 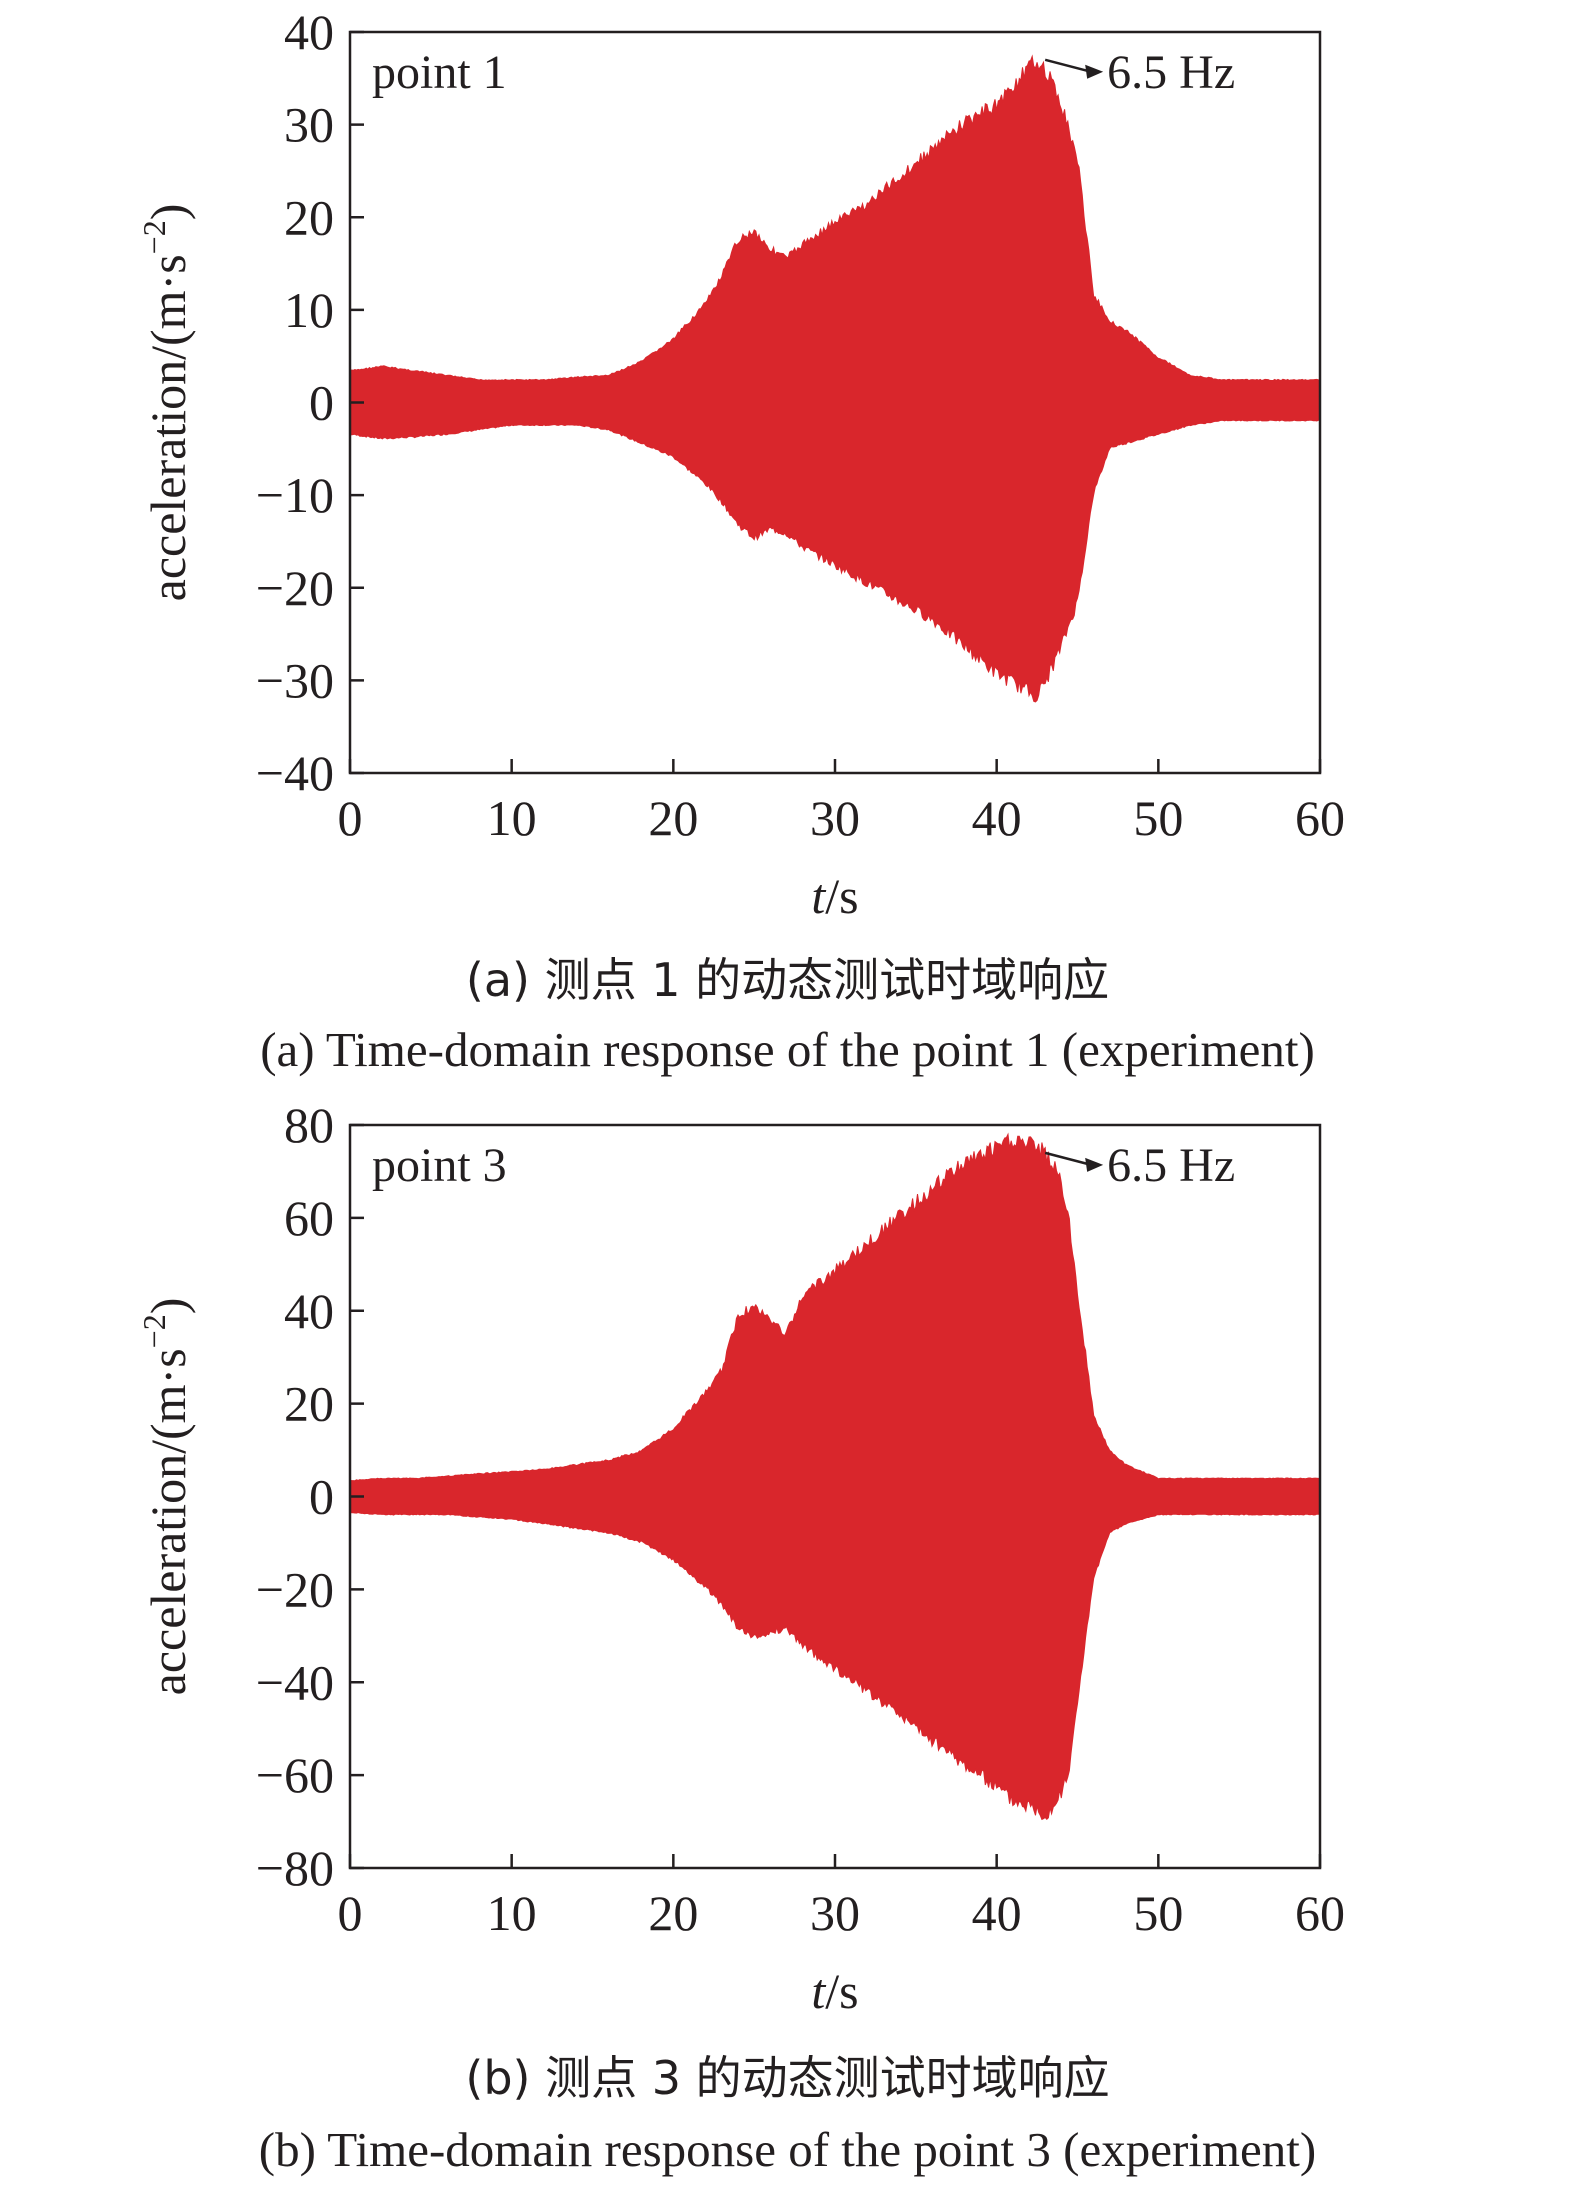 What do you see at coordinates (295, 1775) in the screenshot?
I see `y-tick-label-b-7: −60` at bounding box center [295, 1775].